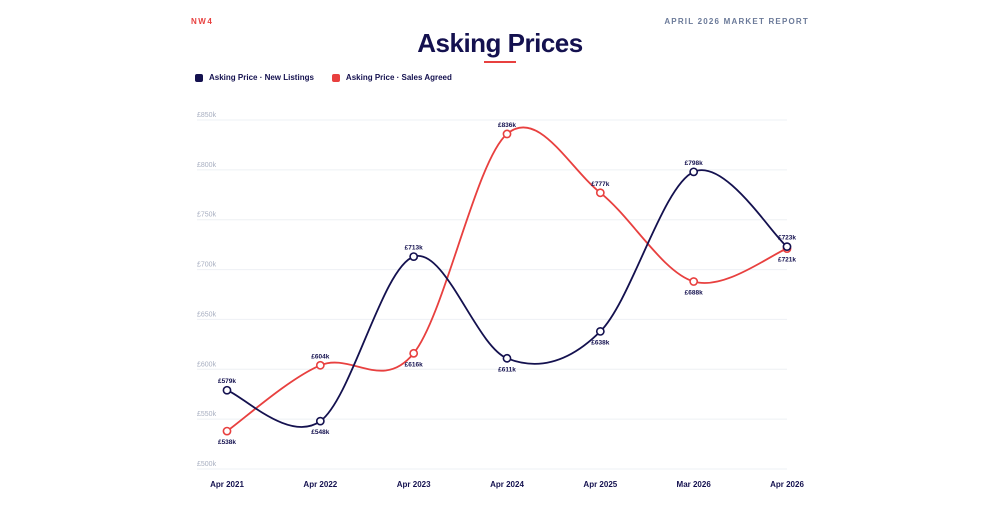 The height and width of the screenshot is (524, 1000). What do you see at coordinates (694, 163) in the screenshot?
I see `data-label-new-listings: £798k` at bounding box center [694, 163].